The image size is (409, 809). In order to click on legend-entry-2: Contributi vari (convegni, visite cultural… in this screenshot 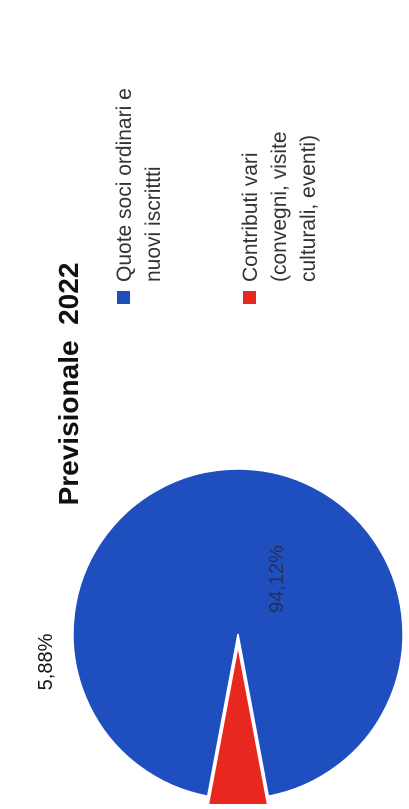, I will do `click(279, 217)`.